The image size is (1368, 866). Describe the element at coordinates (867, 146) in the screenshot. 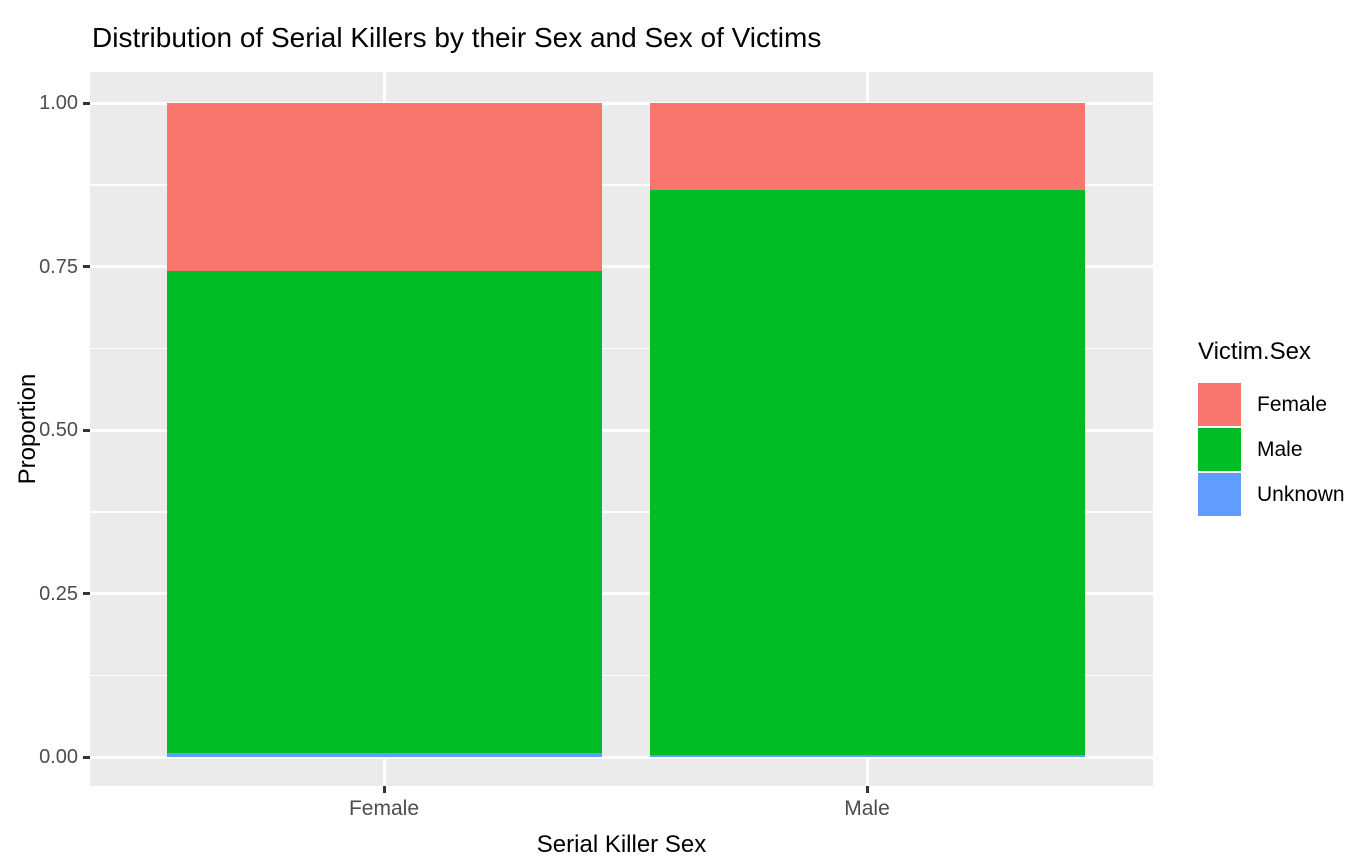

I see `bar-segment-male-female` at that location.